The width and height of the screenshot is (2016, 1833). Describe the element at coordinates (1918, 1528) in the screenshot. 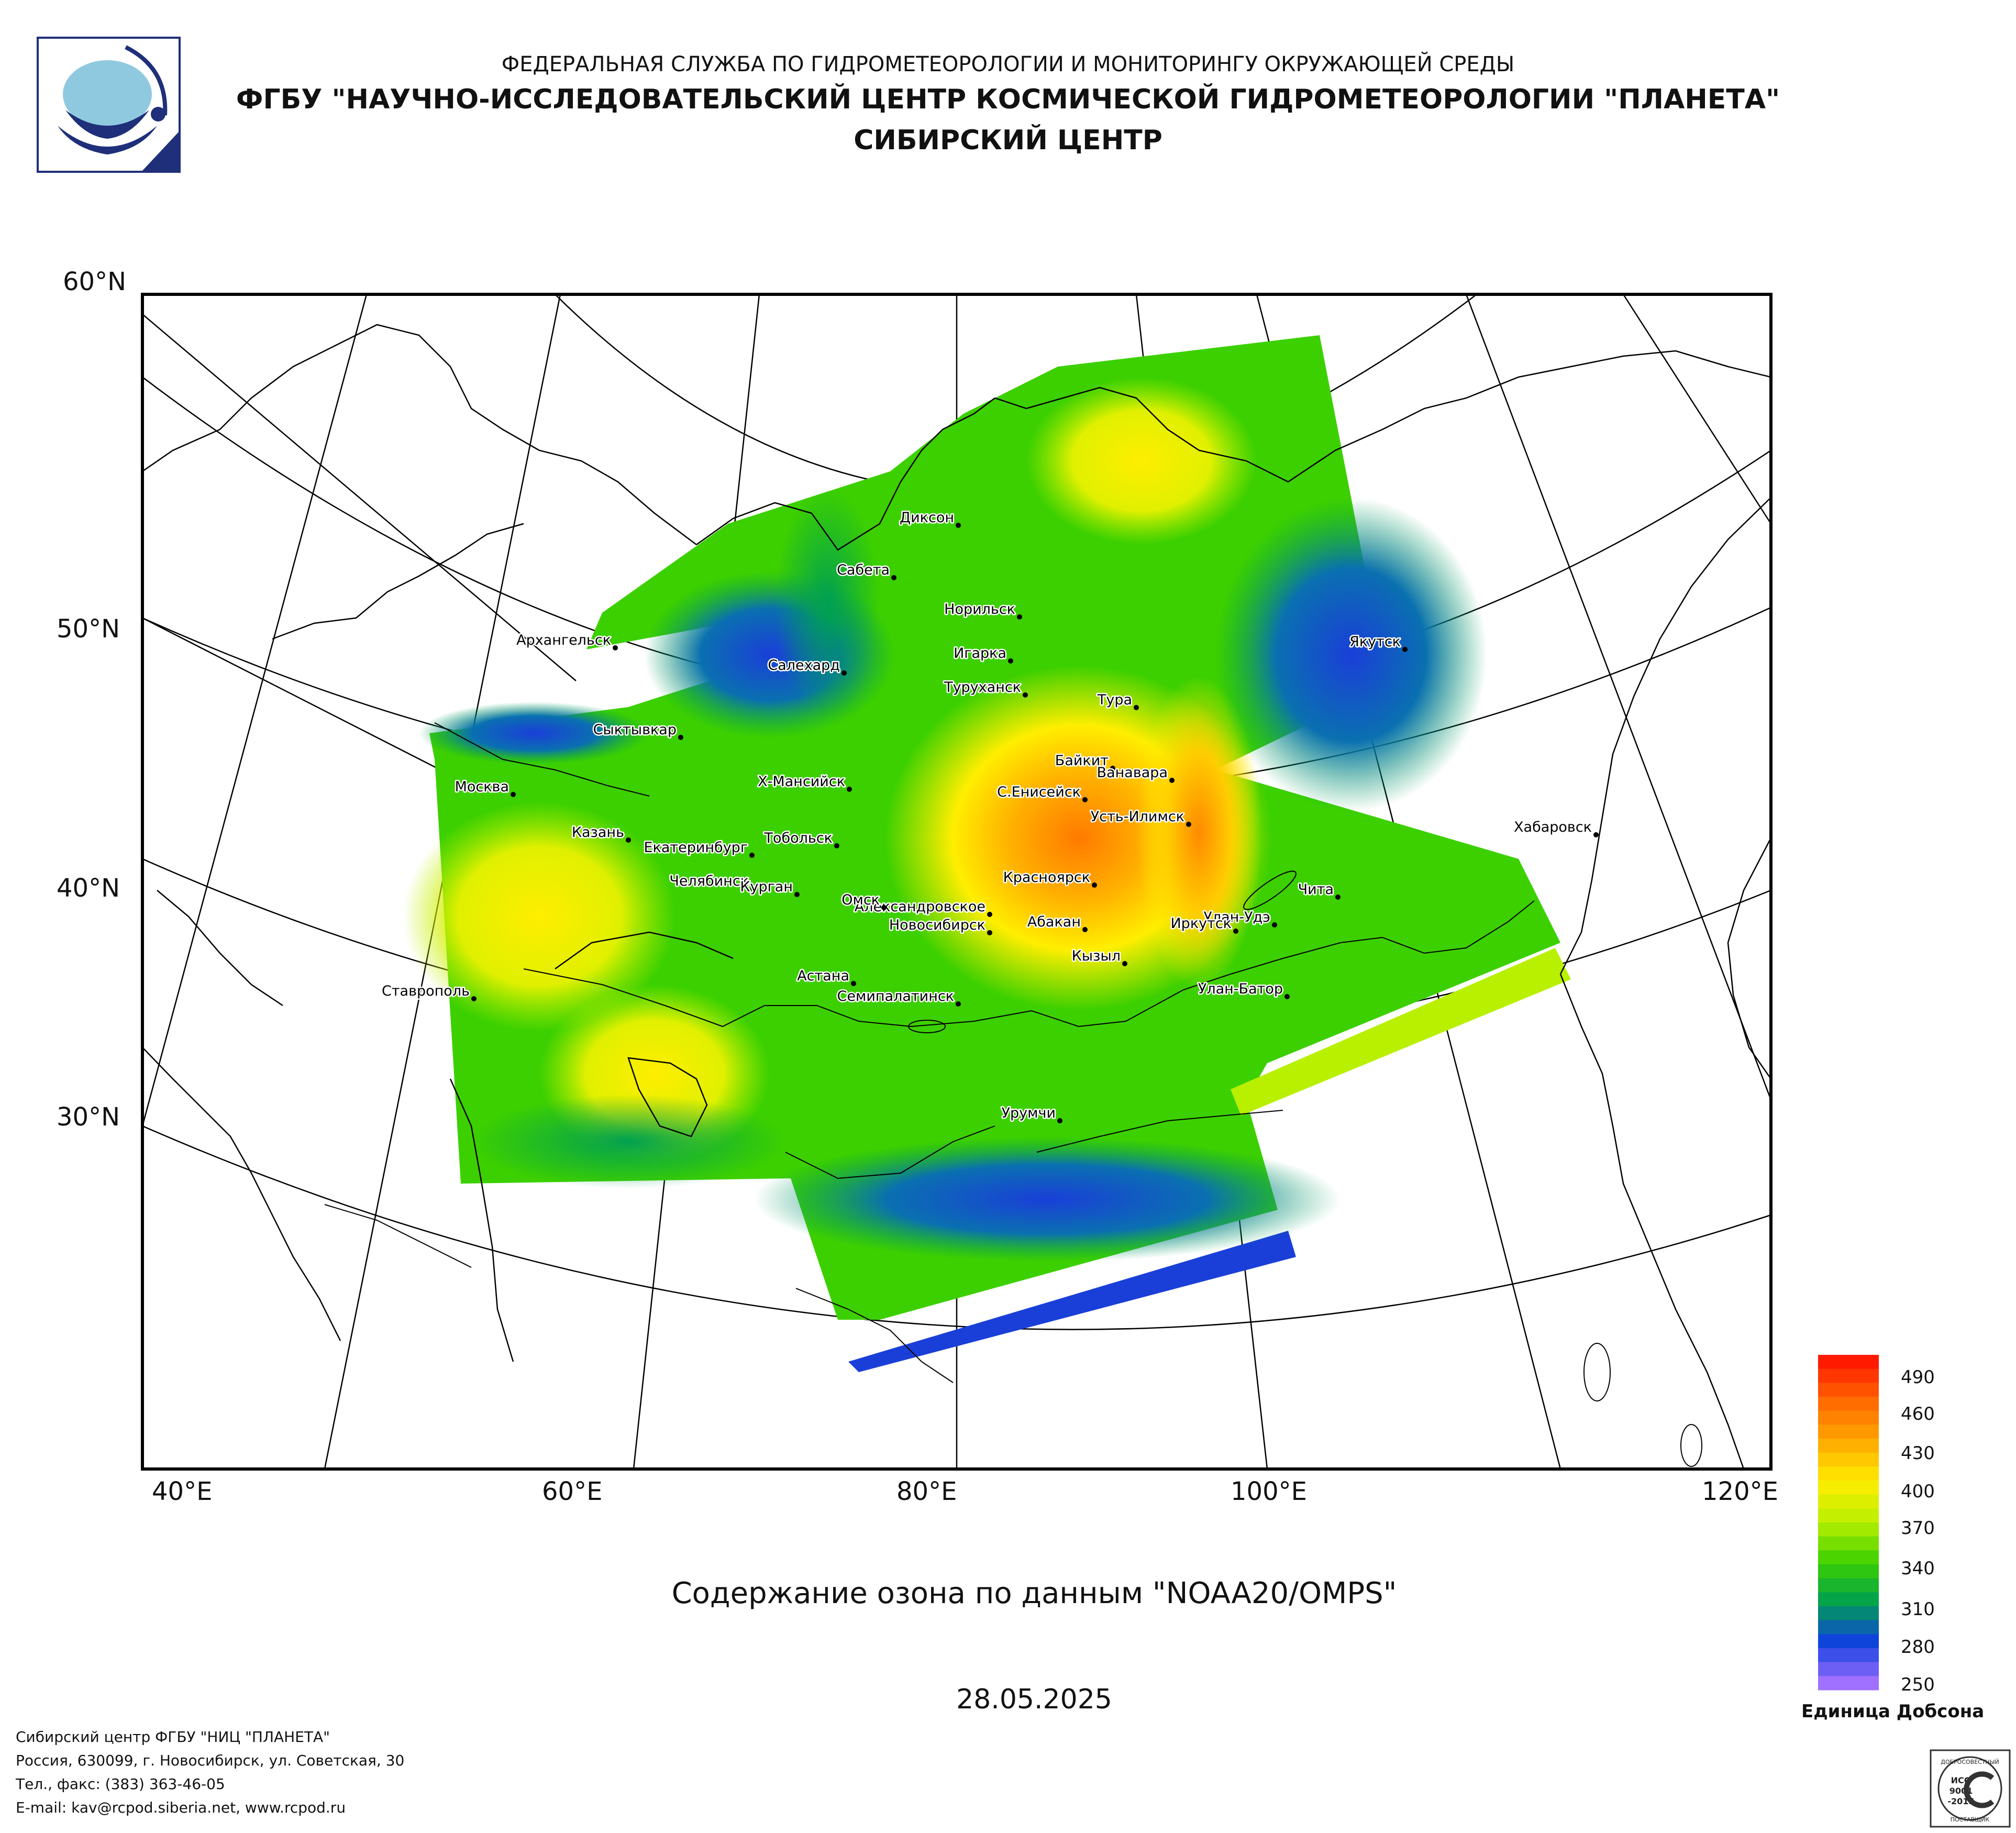

I see `legend-label-370: 370` at that location.